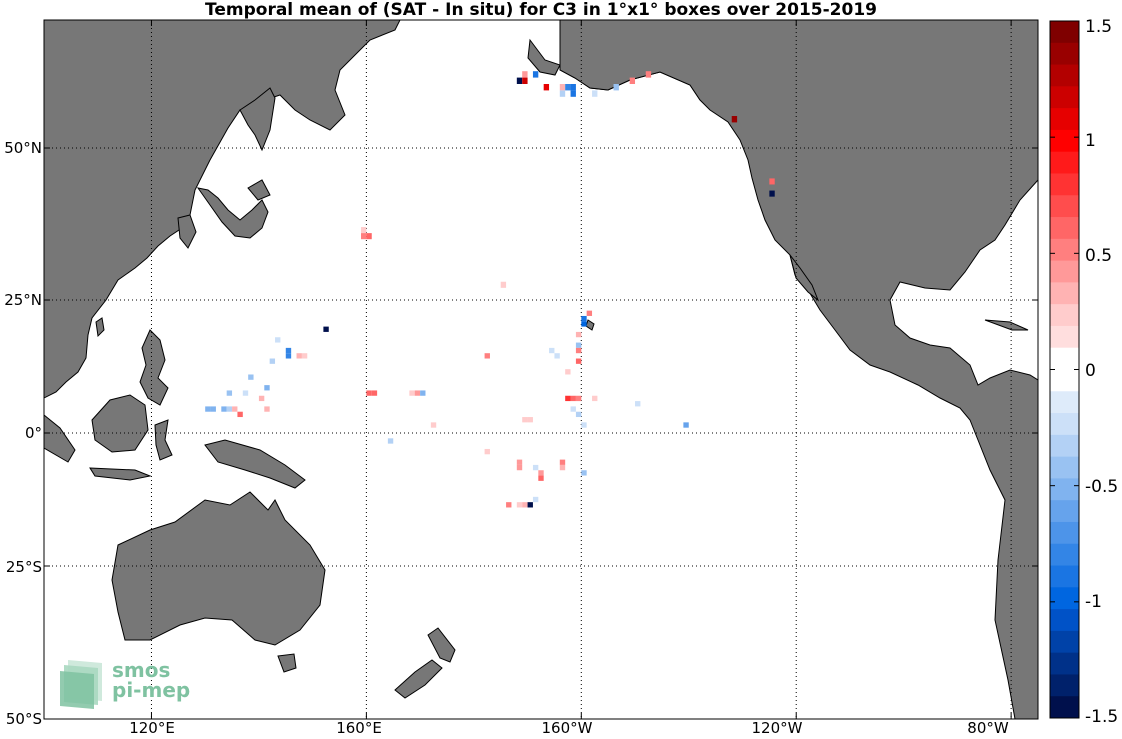  Describe the element at coordinates (287, 663) in the screenshot. I see `landmass-tasmania` at that location.